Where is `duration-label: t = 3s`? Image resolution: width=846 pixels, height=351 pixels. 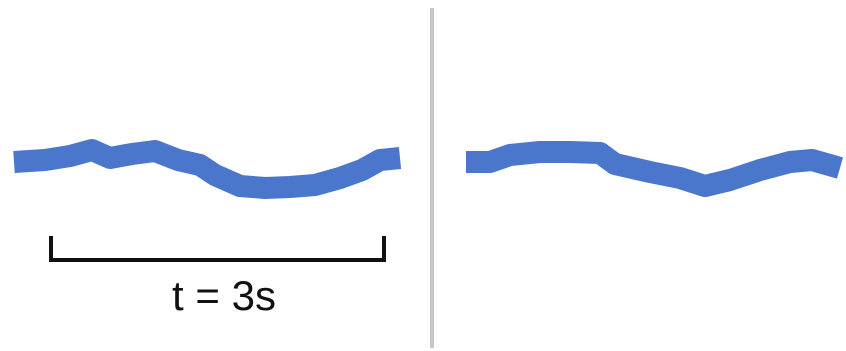 duration-label: t = 3s is located at coordinates (224, 295).